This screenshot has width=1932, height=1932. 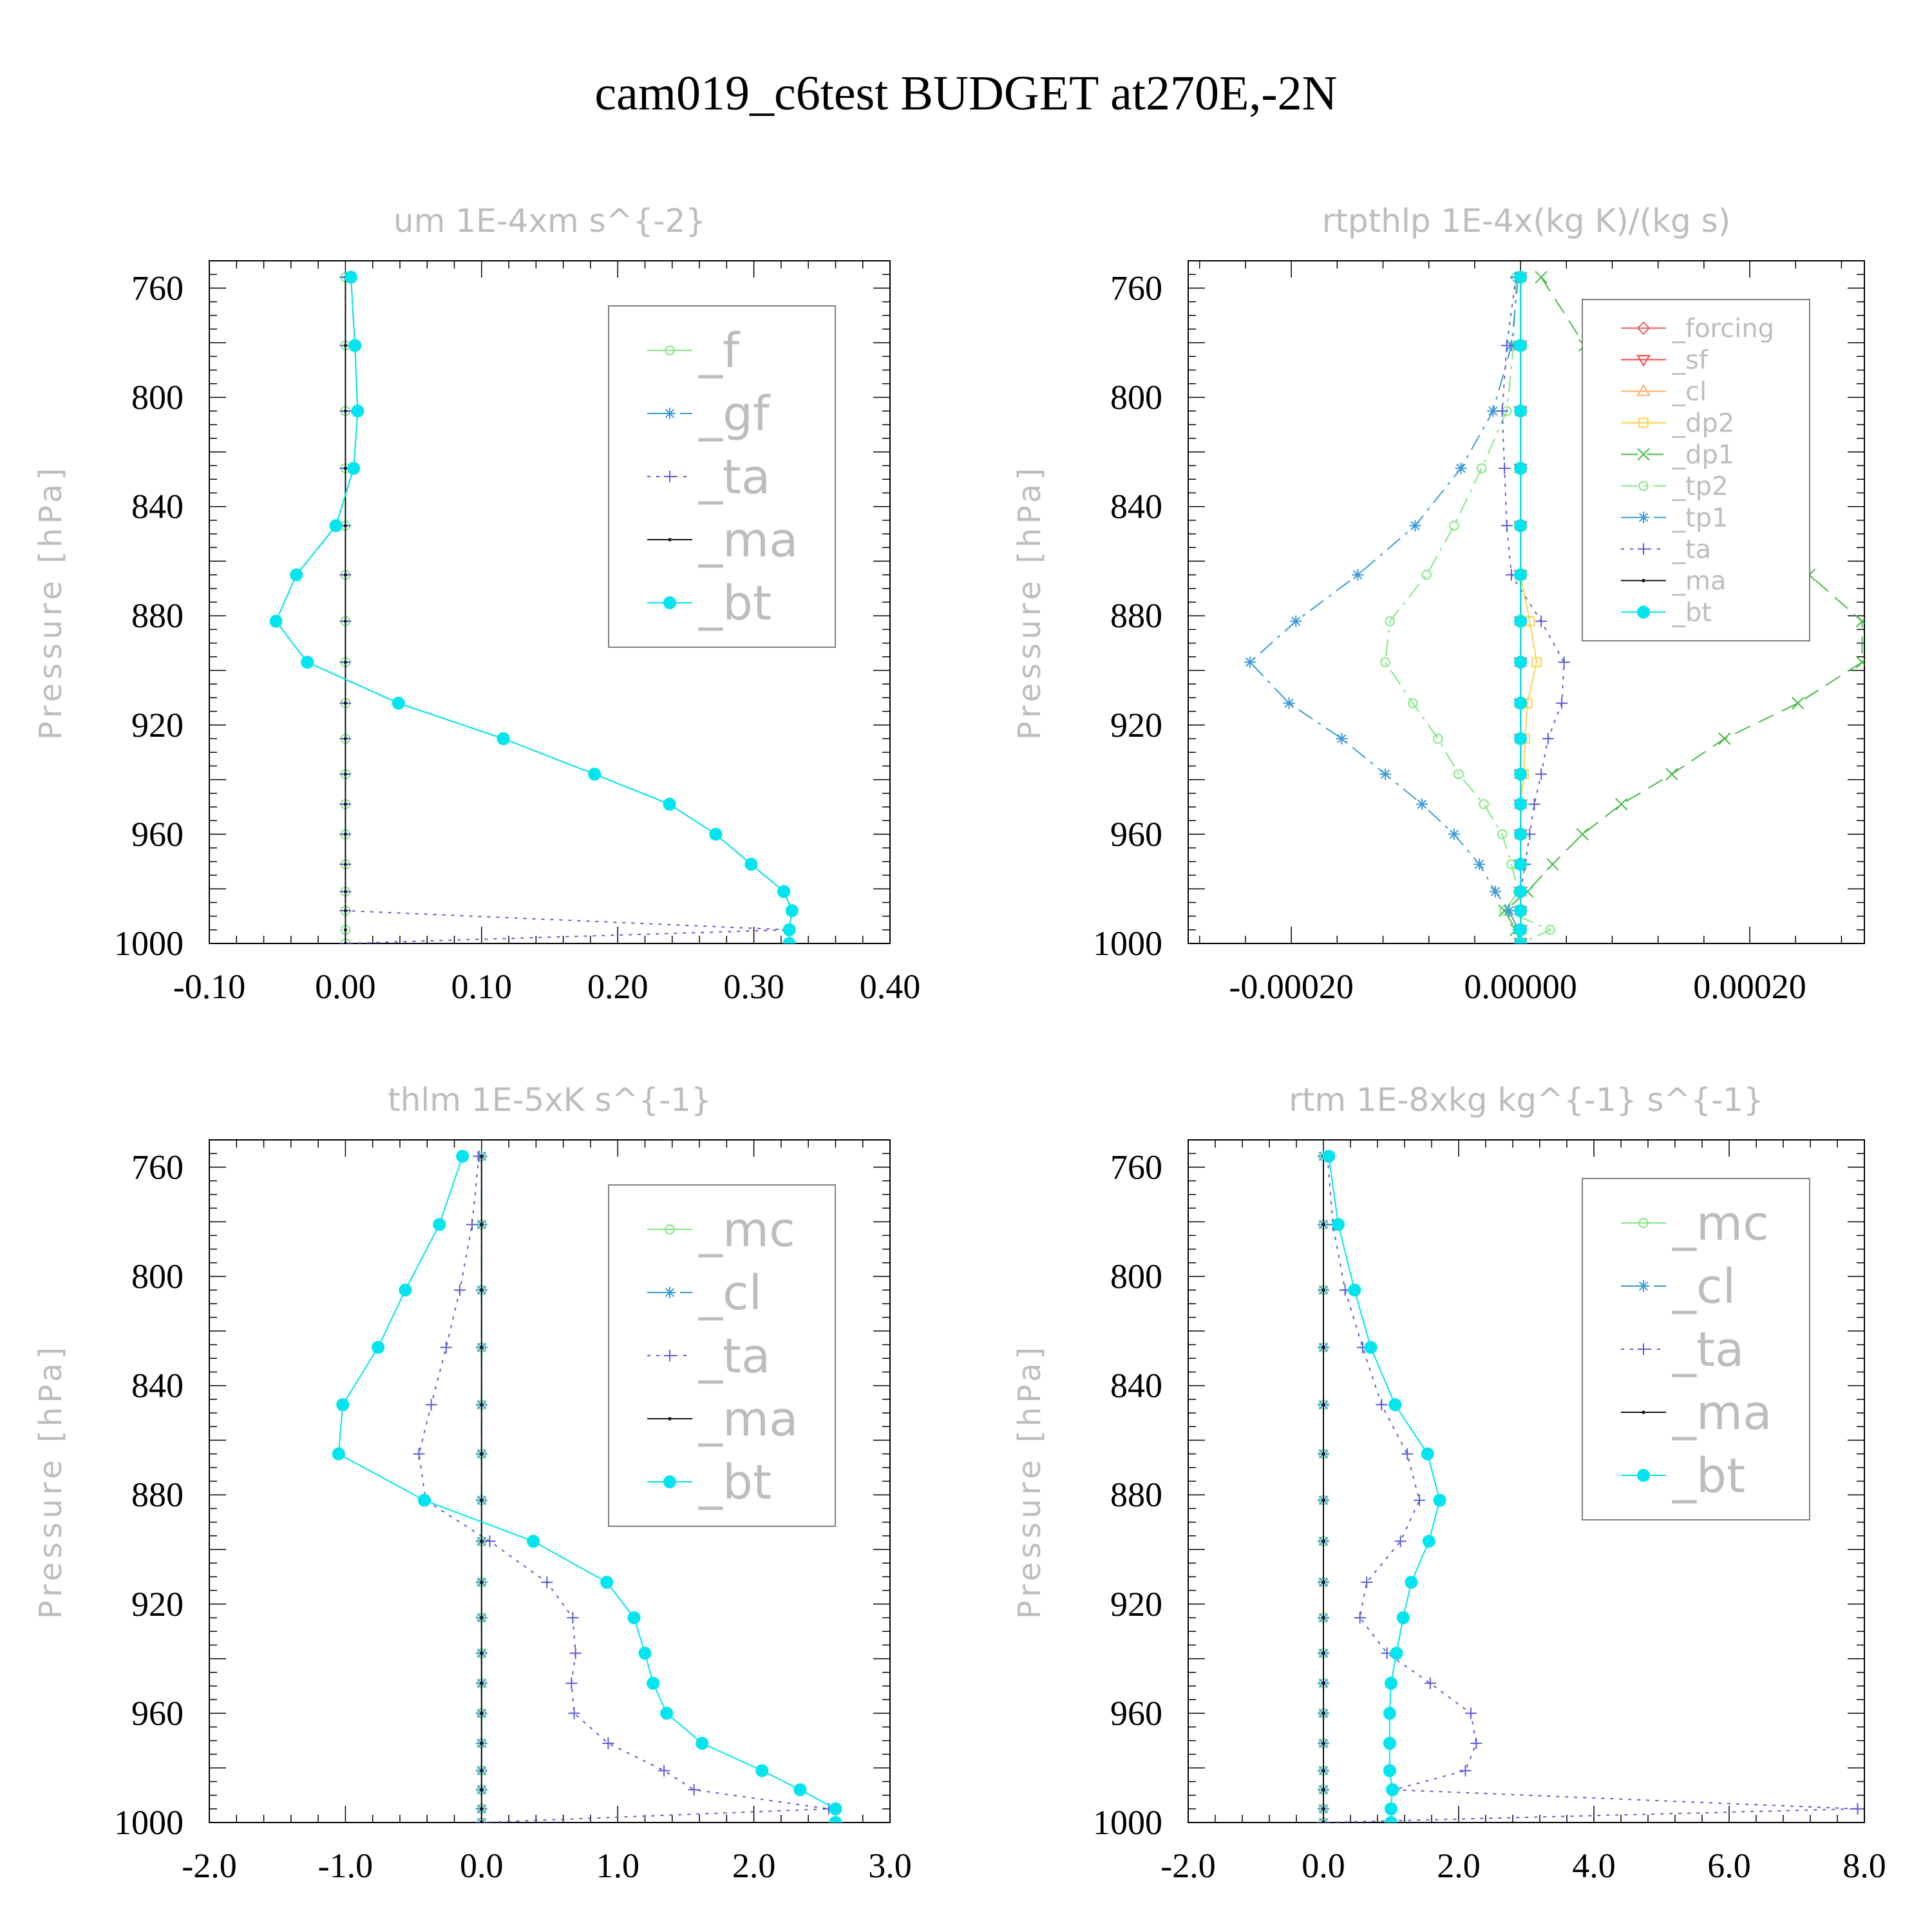 I want to click on x-tick-label: 0.20, so click(x=618, y=986).